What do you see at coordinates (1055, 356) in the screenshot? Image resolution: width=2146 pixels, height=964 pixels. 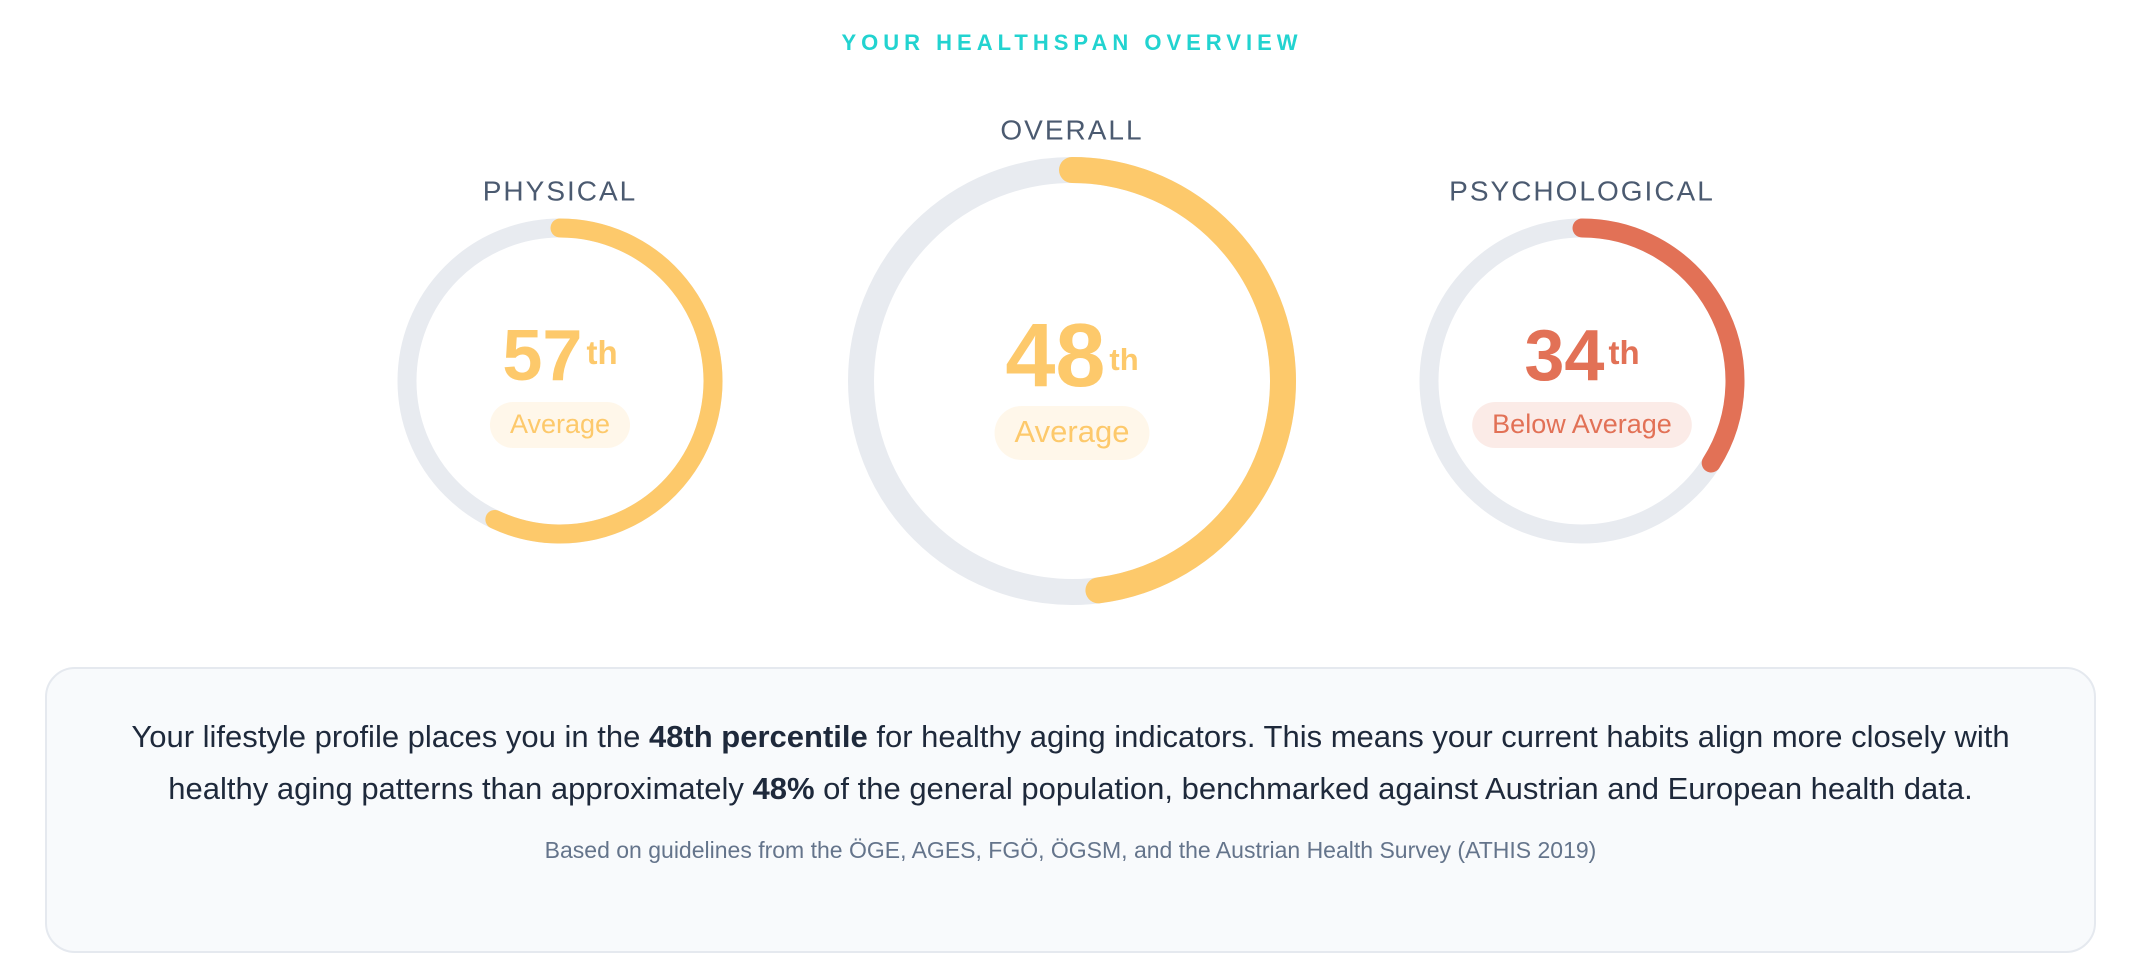 I see `percentile-number: 48` at bounding box center [1055, 356].